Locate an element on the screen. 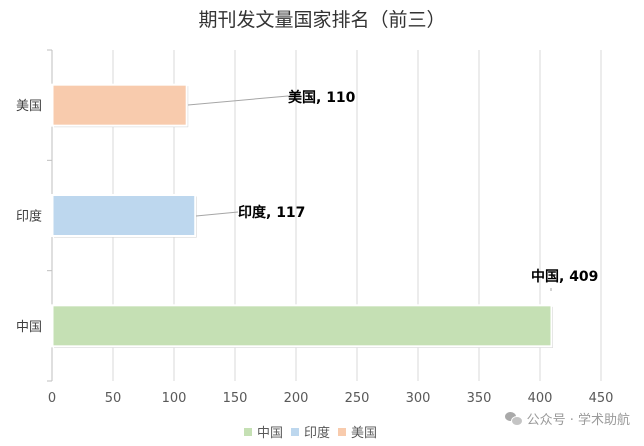  legend-label-印度: 印度 is located at coordinates (317, 433).